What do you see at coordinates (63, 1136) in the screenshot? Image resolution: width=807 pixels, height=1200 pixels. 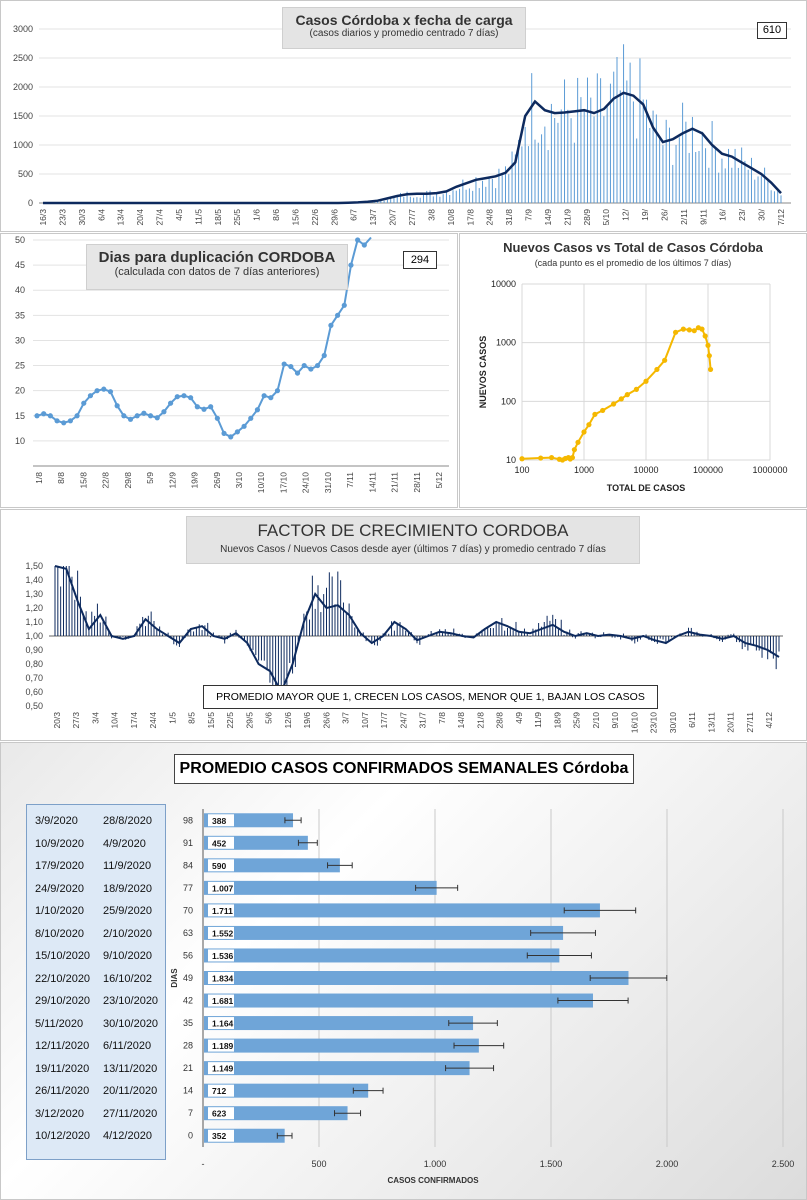 I see `week-end-date: 10/12/2020` at bounding box center [63, 1136].